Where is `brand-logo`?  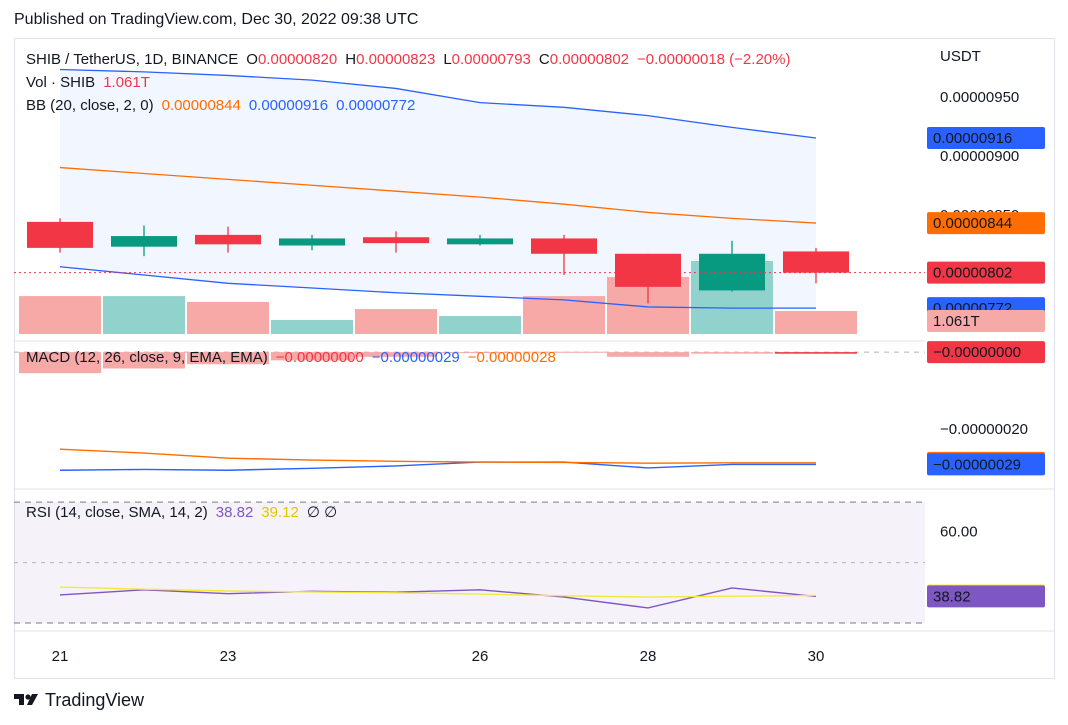
brand-logo is located at coordinates (26, 699).